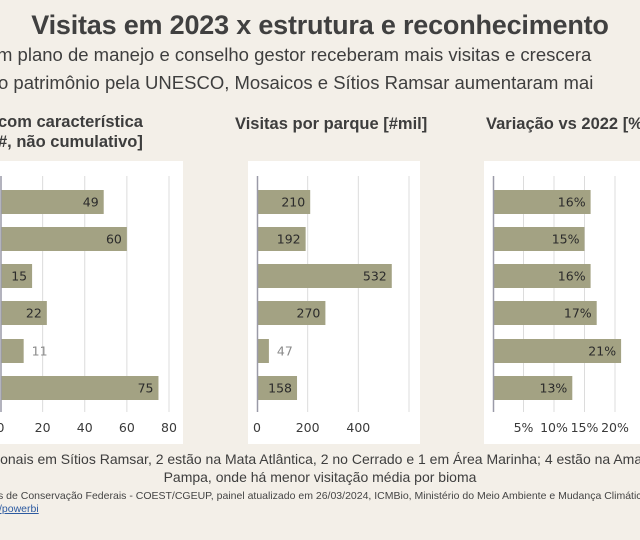  Describe the element at coordinates (308, 427) in the screenshot. I see `chart2-tick-label-1: 200` at that location.